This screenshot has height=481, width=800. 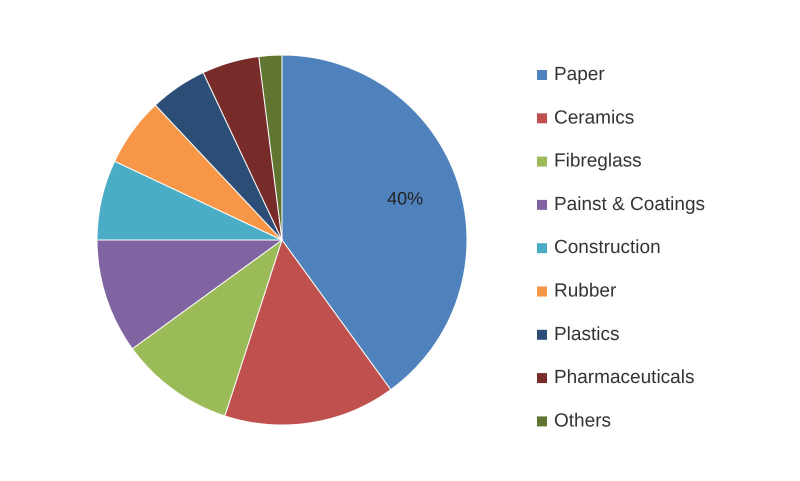 I want to click on legend-label: Ceramics, so click(x=594, y=117).